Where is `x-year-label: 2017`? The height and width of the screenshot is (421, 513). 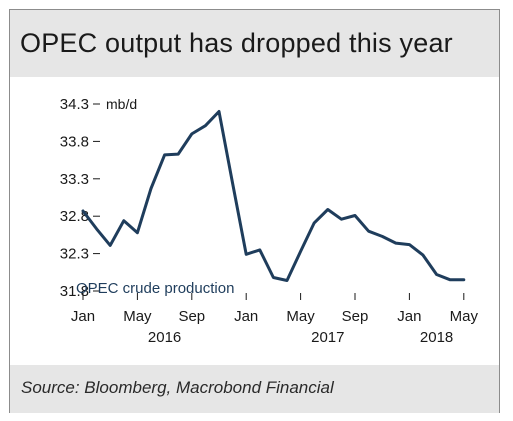
x-year-label: 2017 is located at coordinates (327, 337).